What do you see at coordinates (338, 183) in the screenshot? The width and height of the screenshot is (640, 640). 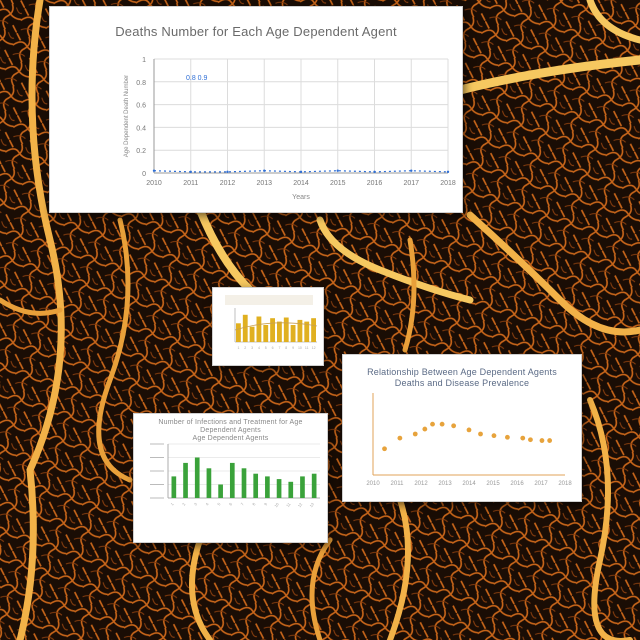 I see `x-tick-label: 2015` at bounding box center [338, 183].